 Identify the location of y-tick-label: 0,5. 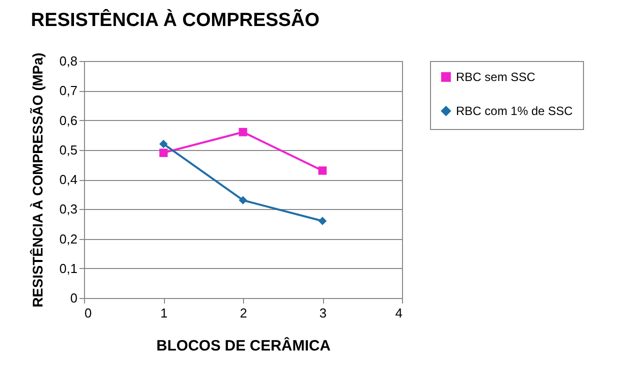
(68, 150).